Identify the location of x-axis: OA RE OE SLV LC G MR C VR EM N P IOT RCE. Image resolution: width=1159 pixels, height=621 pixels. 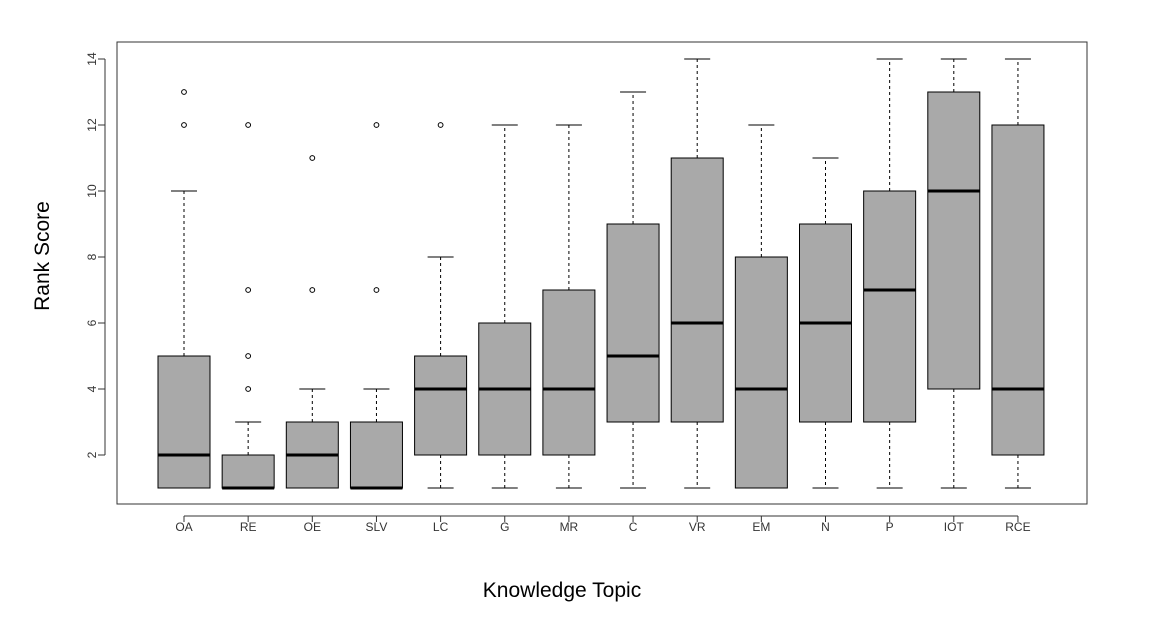
(603, 524).